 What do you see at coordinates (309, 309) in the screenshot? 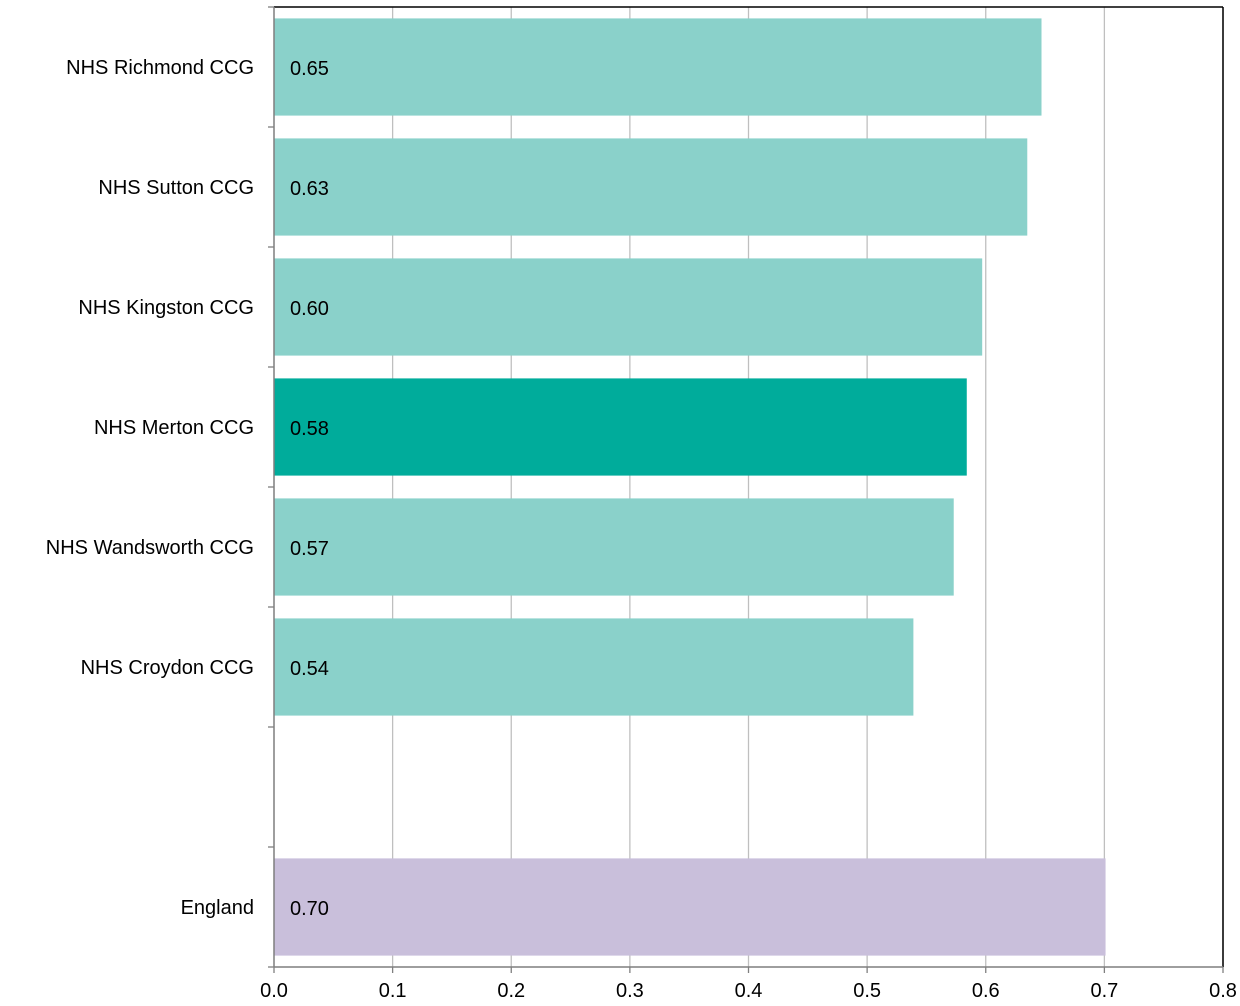
I see `data-label: 0.60` at bounding box center [309, 309].